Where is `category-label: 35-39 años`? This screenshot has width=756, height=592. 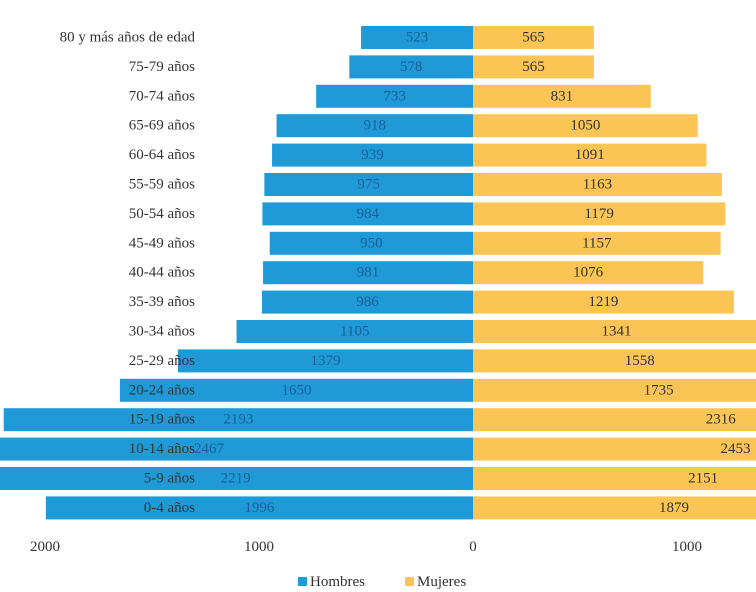 category-label: 35-39 años is located at coordinates (162, 302).